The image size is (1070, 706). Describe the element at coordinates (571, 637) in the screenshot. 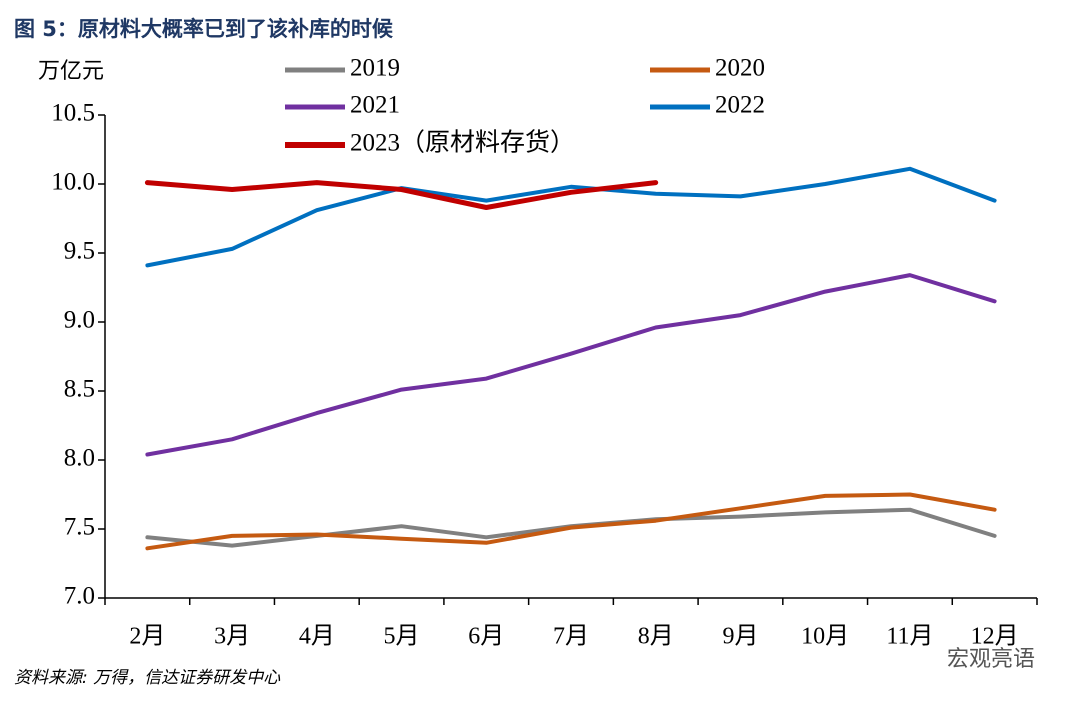

I see `x-tick-label: 7月` at that location.